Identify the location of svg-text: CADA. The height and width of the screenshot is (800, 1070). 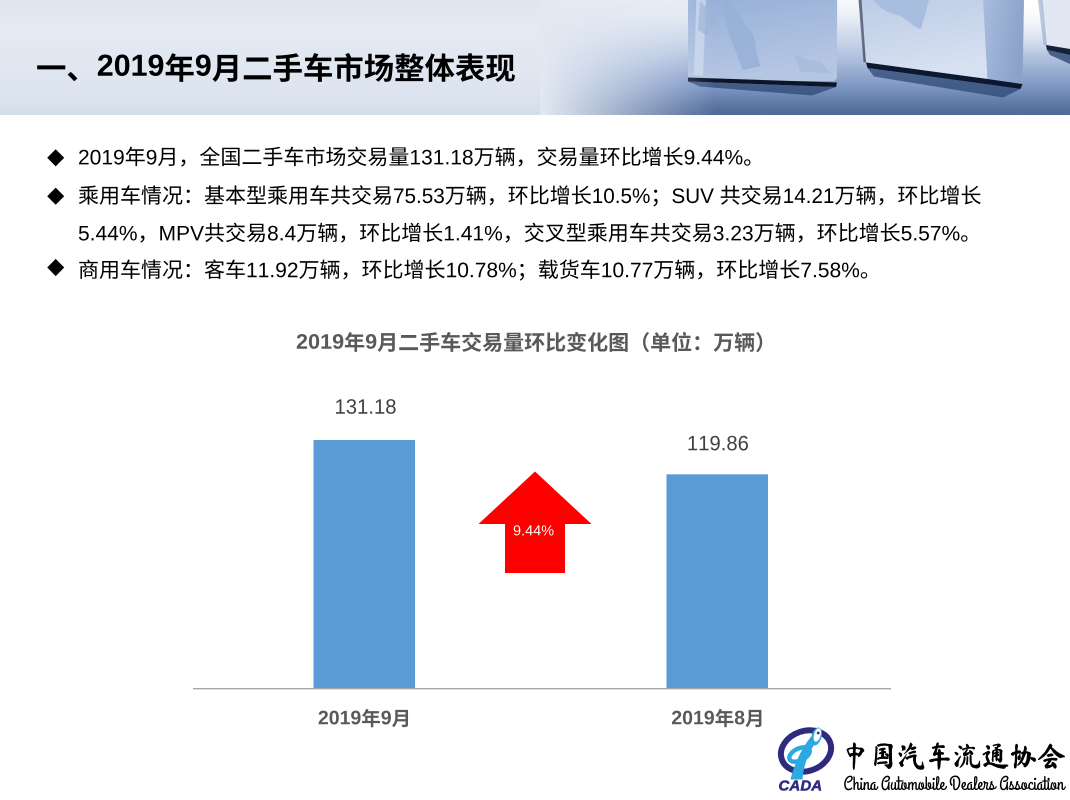
(801, 786).